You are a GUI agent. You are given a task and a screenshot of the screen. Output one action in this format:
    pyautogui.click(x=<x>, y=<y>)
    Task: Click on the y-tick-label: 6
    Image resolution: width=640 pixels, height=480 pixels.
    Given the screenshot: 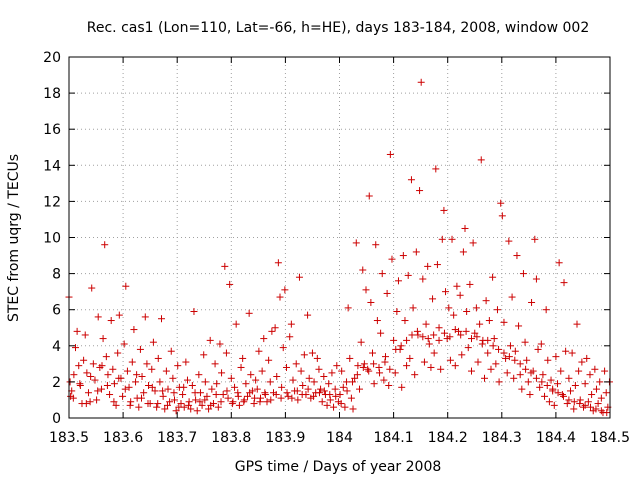 What is the action you would take?
    pyautogui.click(x=56, y=311)
    